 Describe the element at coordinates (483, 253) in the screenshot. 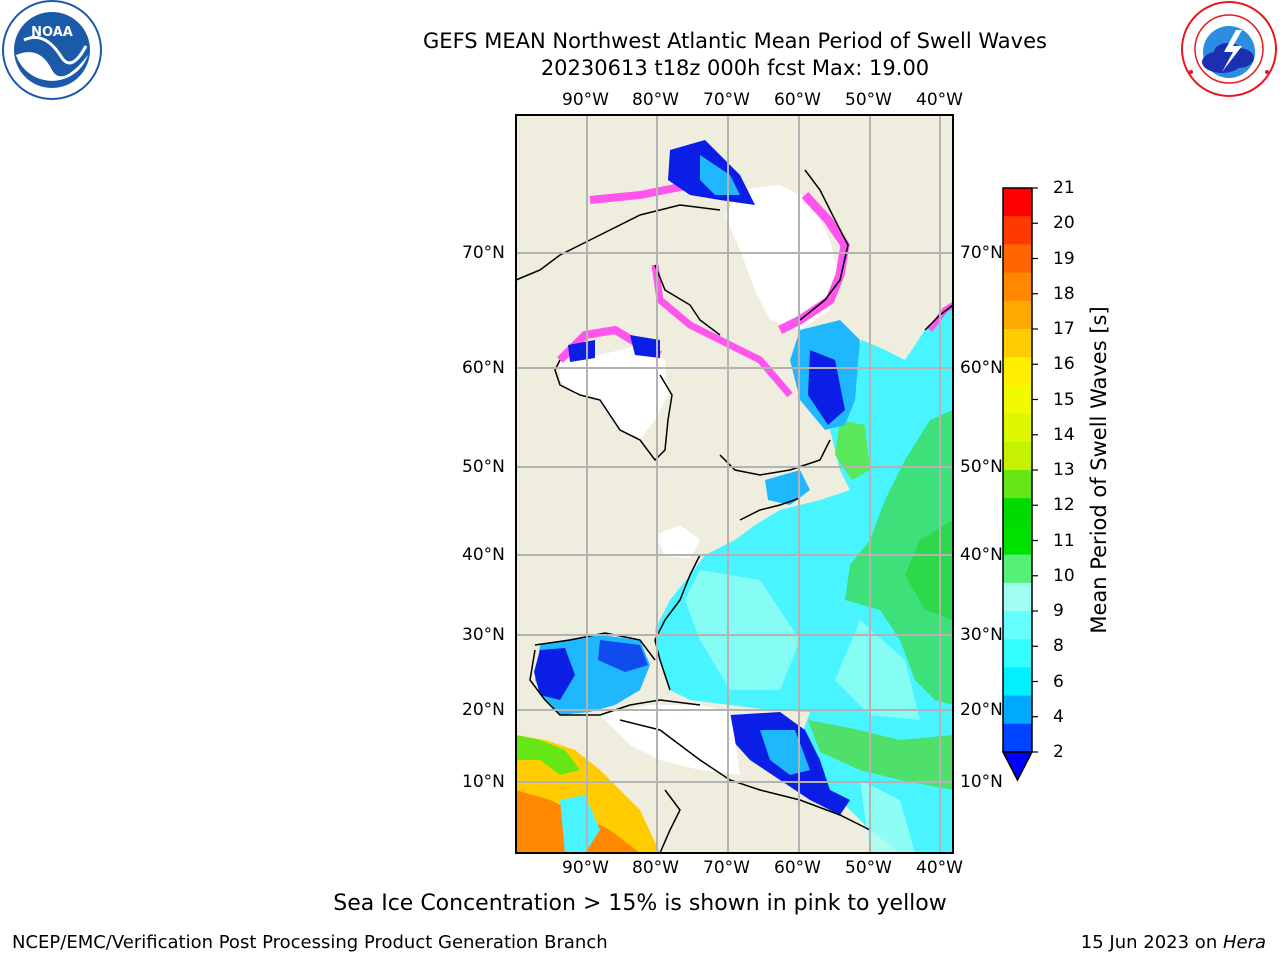

I see `lat-label-left: 70°N` at that location.